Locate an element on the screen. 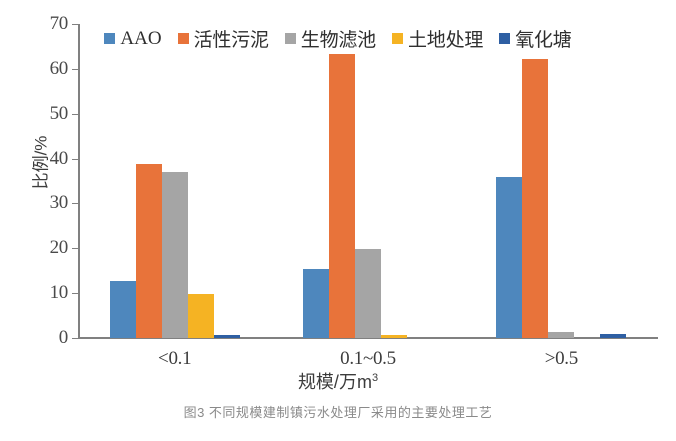 The height and width of the screenshot is (441, 676). x-axis-line is located at coordinates (368, 338).